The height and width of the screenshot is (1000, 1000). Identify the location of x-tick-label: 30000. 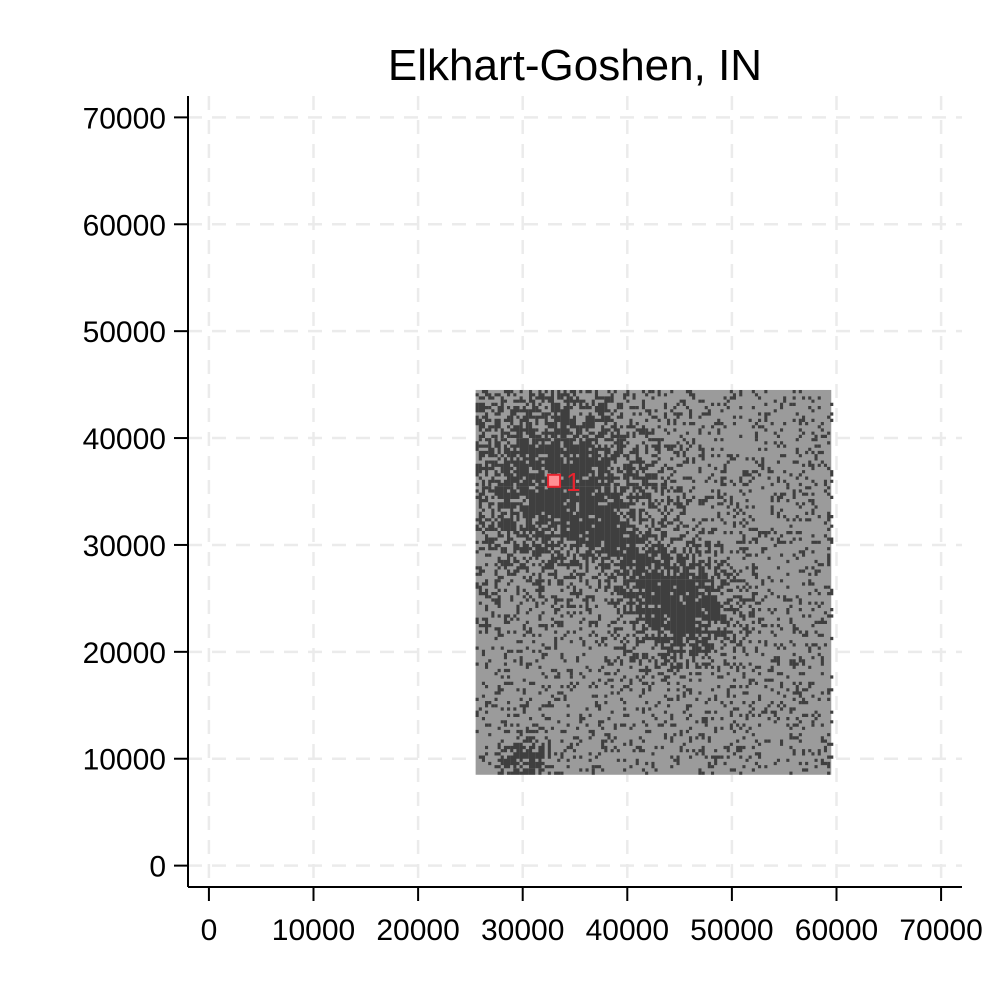
(522, 930).